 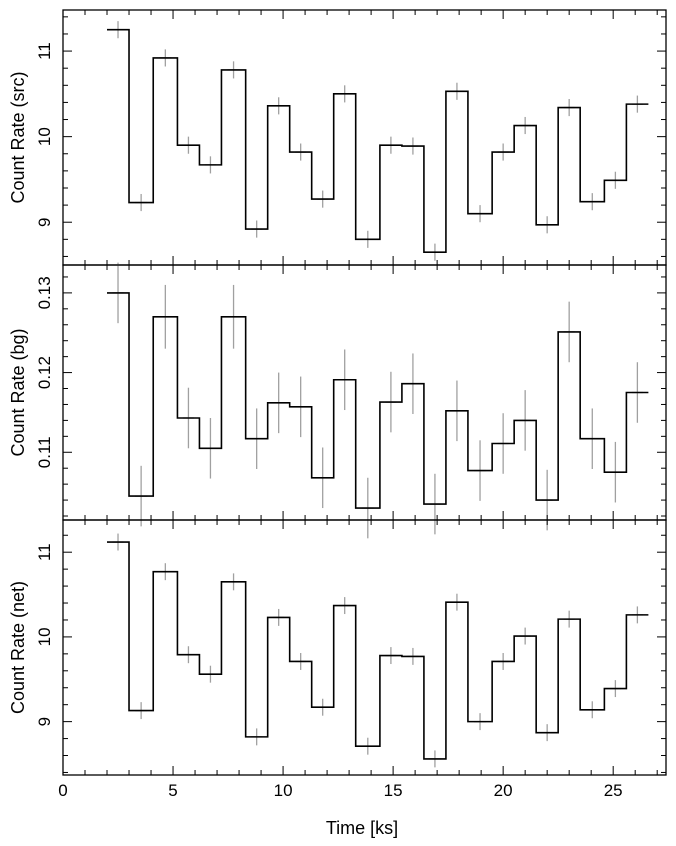 I want to click on y-axis-label: Count Rate (bg), so click(x=18, y=392).